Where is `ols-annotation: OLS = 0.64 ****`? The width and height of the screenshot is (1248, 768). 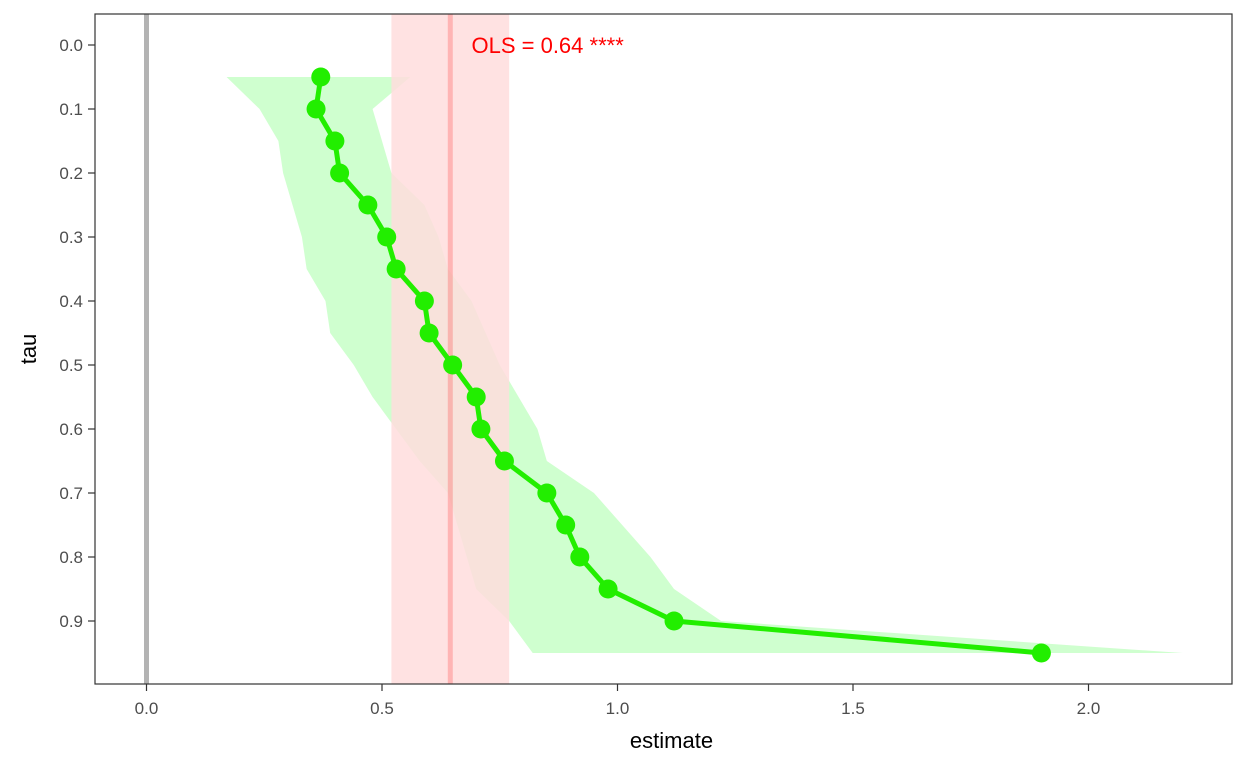 ols-annotation: OLS = 0.64 **** is located at coordinates (547, 45).